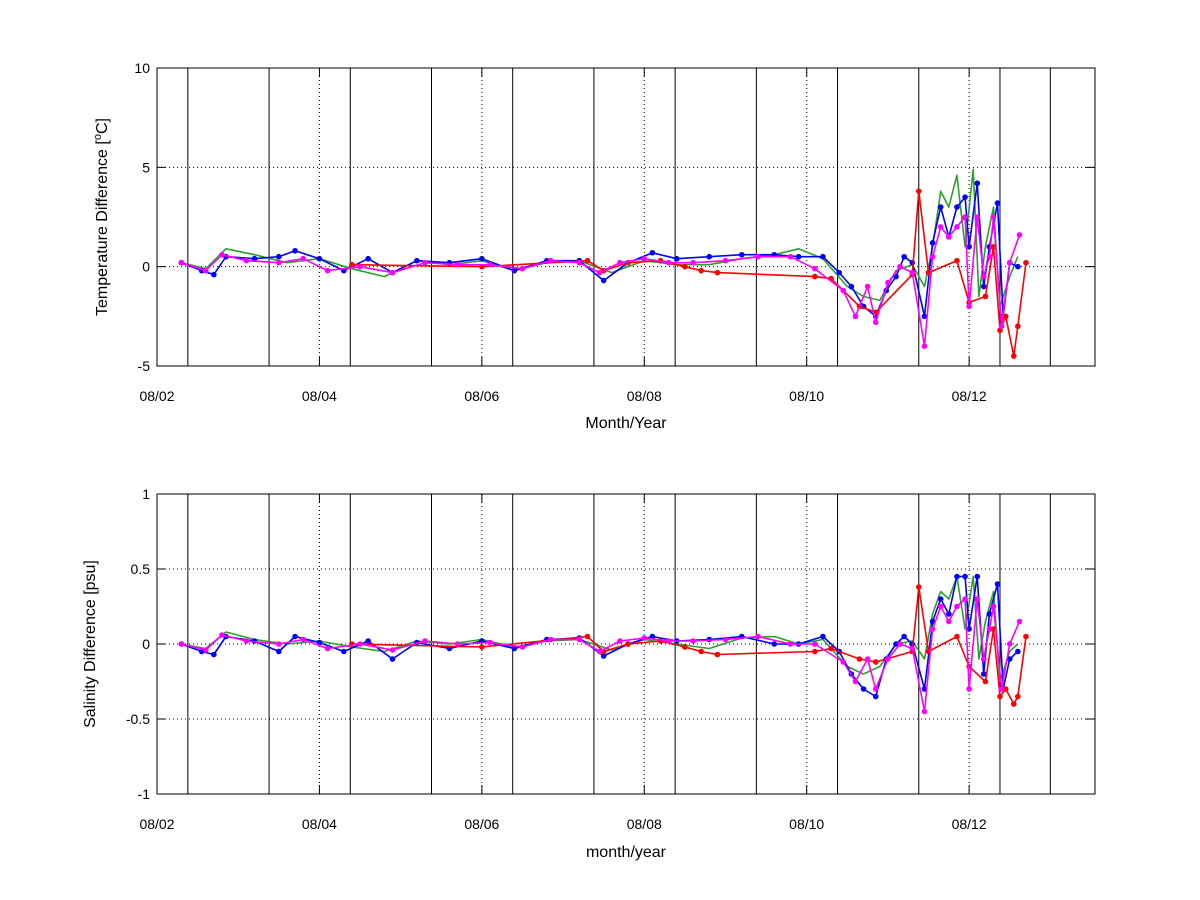  What do you see at coordinates (144, 366) in the screenshot?
I see `y-tick-label: -5` at bounding box center [144, 366].